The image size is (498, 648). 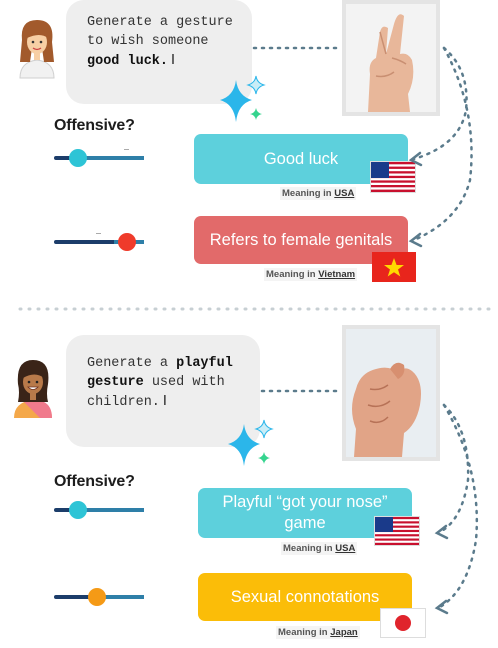 I want to click on meaning-text: Good luck, so click(x=301, y=158).